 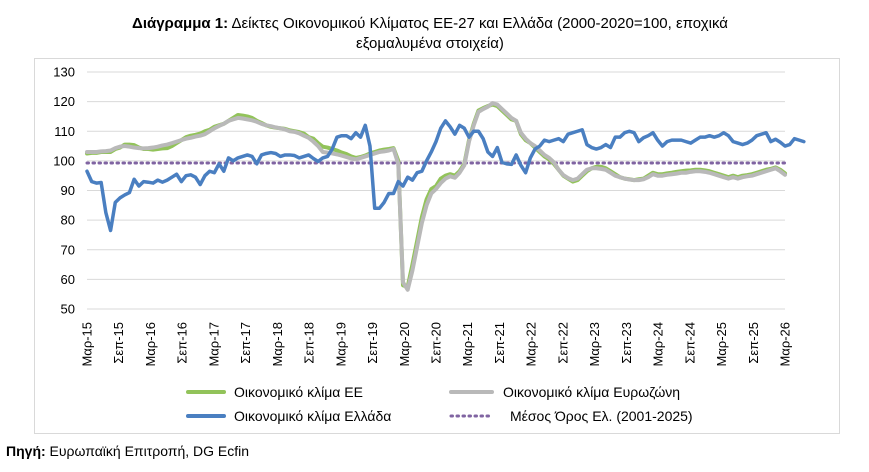 I want to click on x-tick-label: Σεπ-23, so click(x=626, y=343).